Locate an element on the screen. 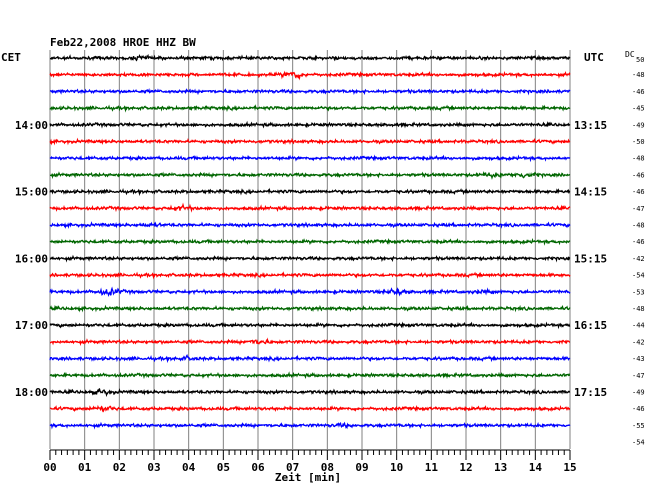 The width and height of the screenshot is (650, 494). dc-label: DC is located at coordinates (630, 54).